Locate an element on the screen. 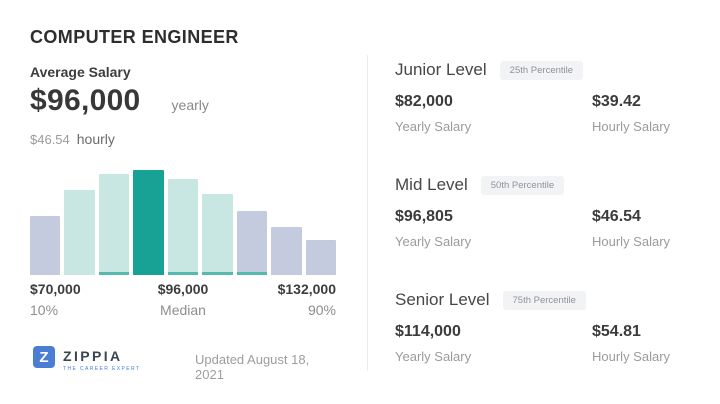 This screenshot has width=720, height=404. brand-tagline: THE CAREER EXPERT is located at coordinates (102, 369).